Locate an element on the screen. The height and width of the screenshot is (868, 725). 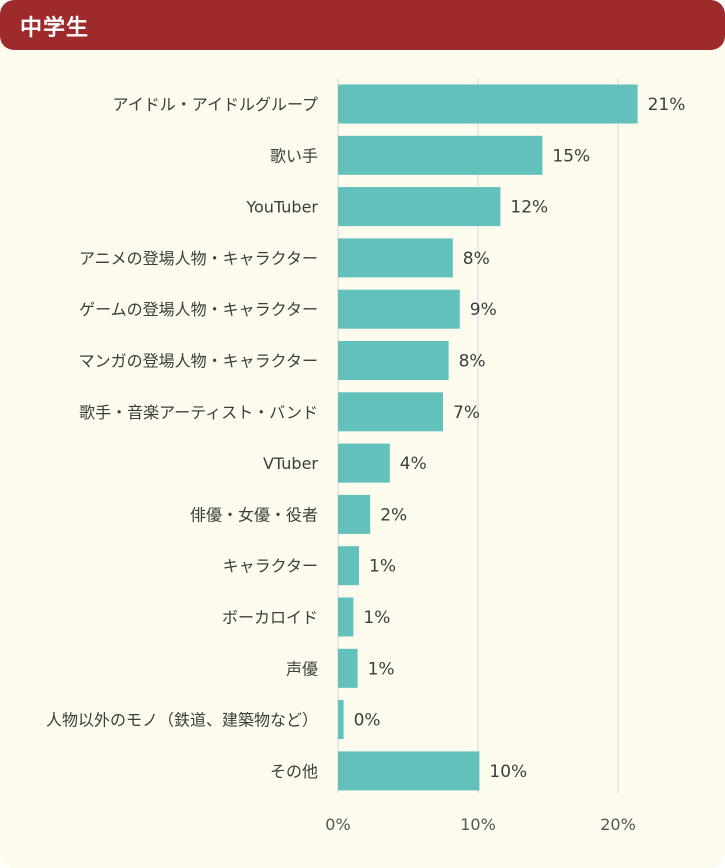
x-tick-label: 10% is located at coordinates (478, 824).